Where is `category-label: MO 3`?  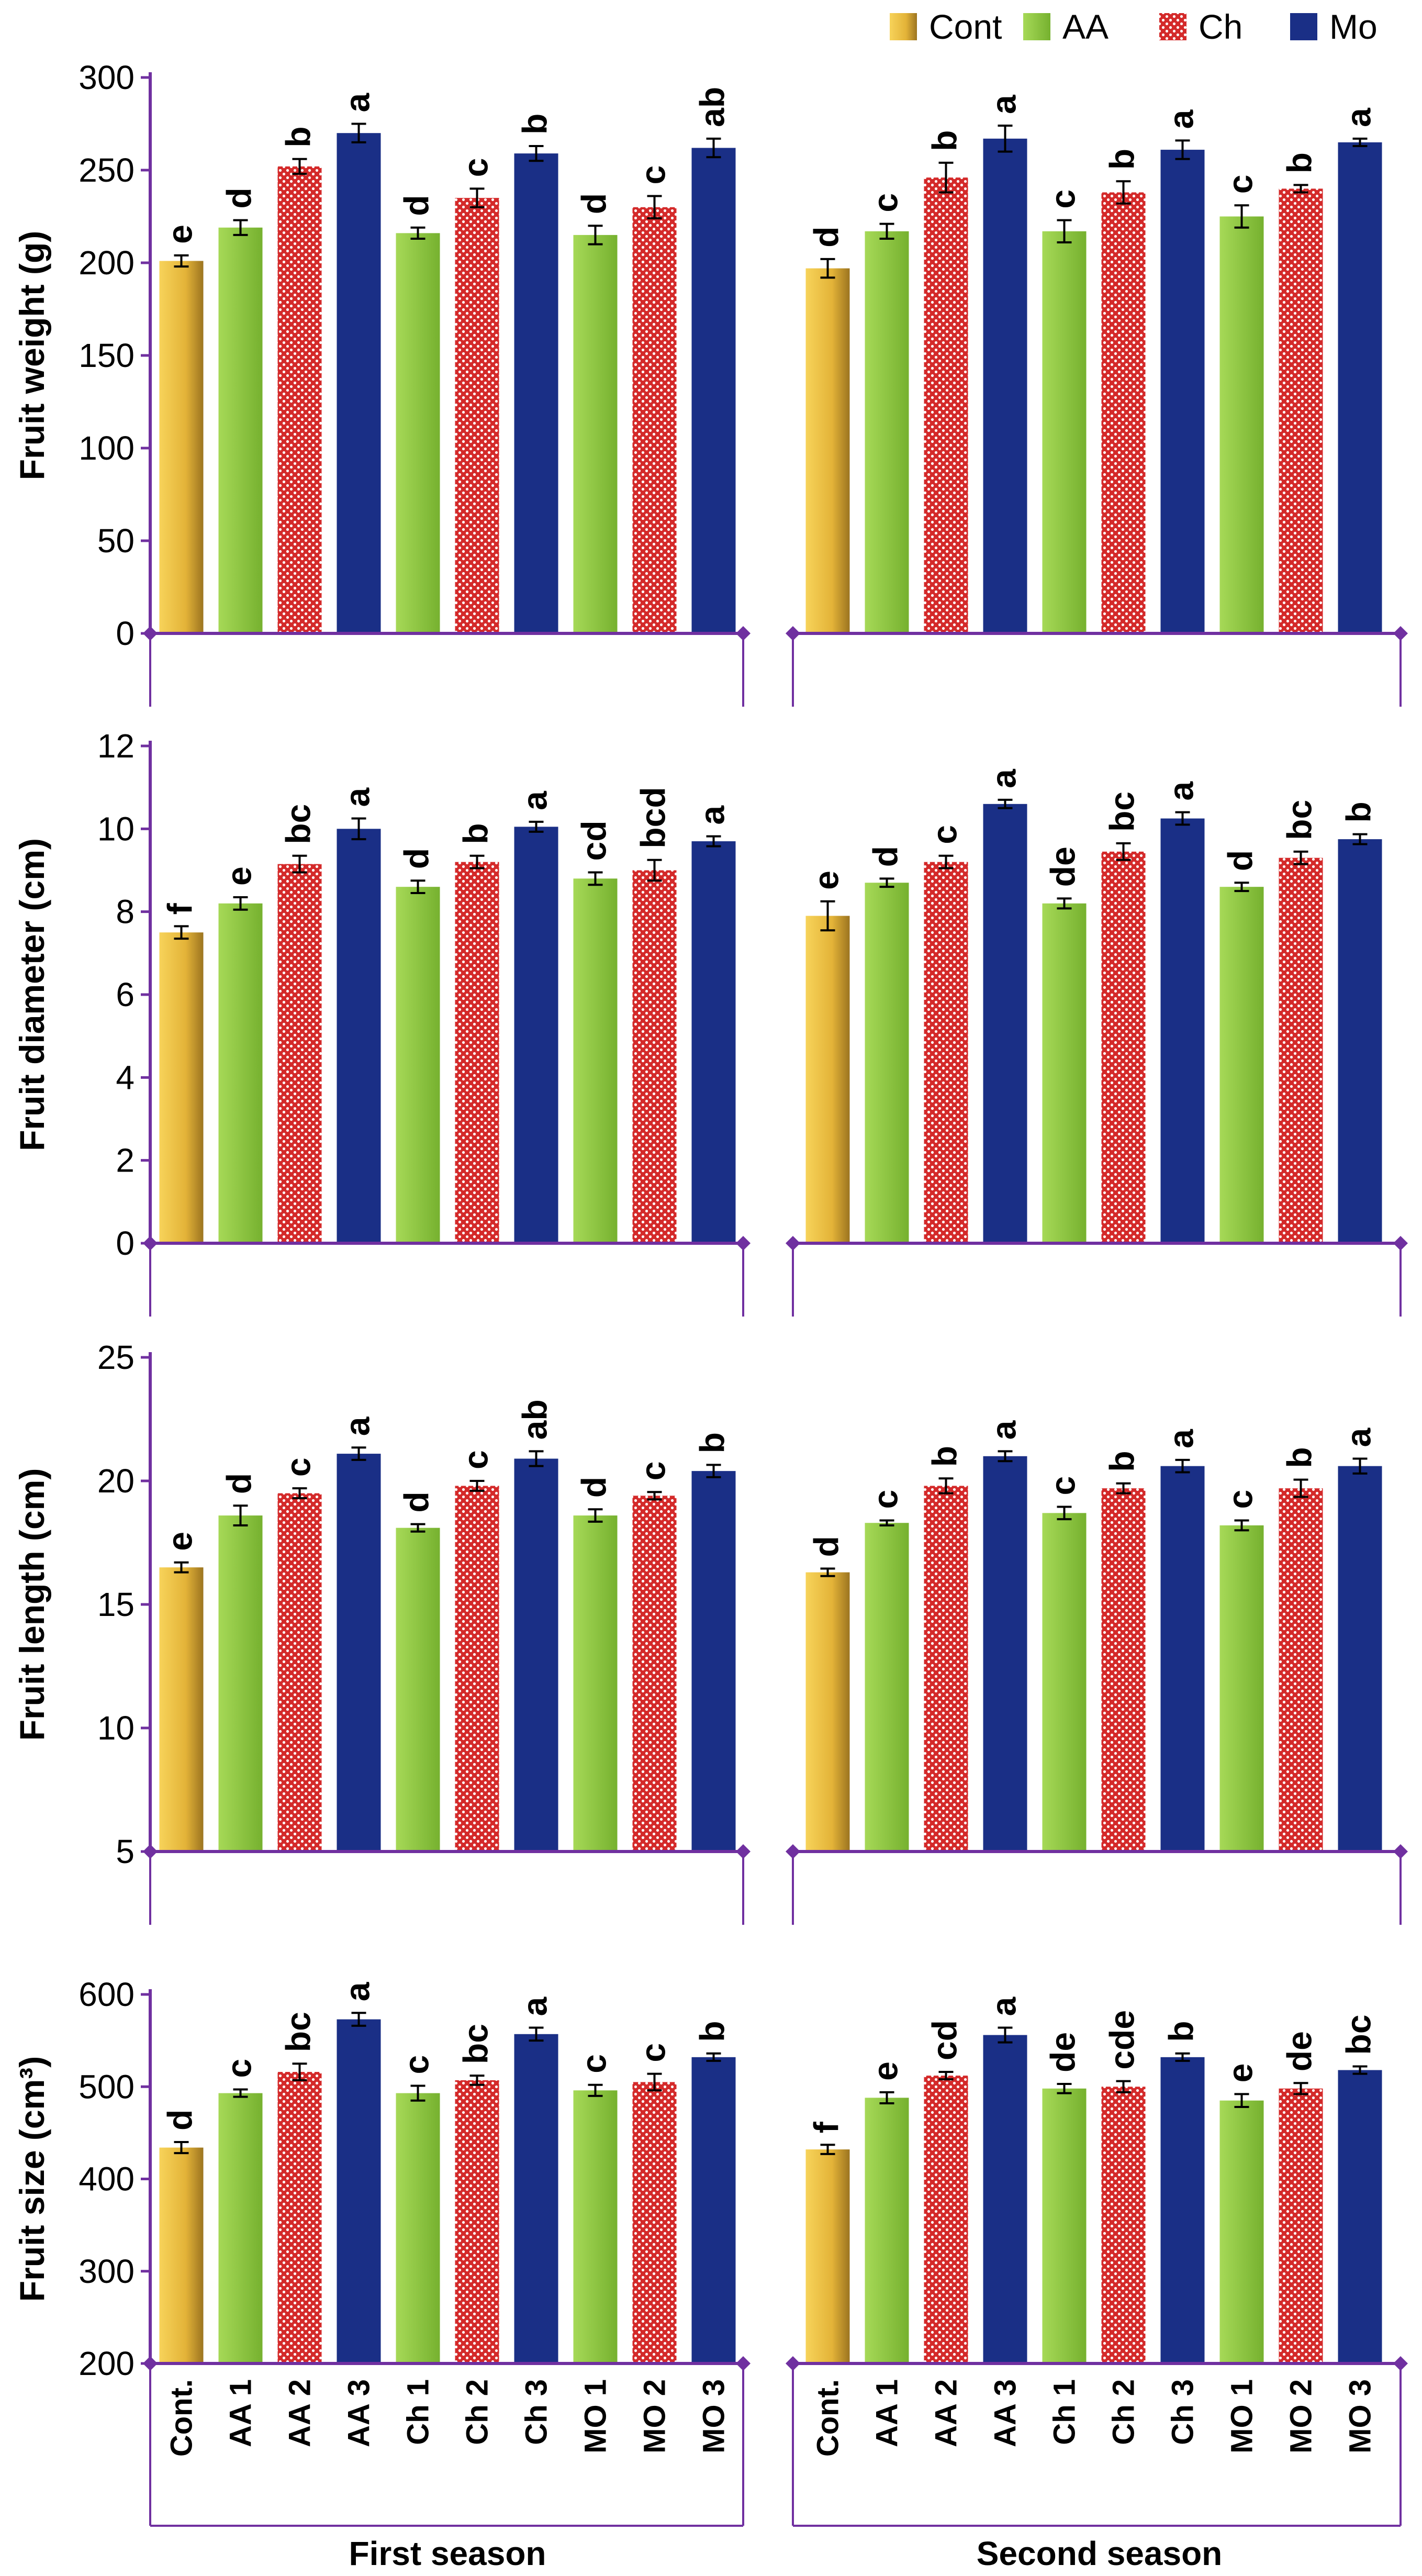
category-label: MO 3 is located at coordinates (1360, 2416).